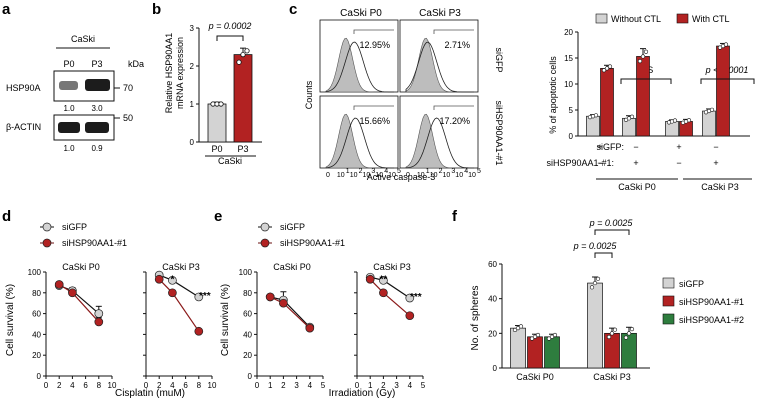  Describe the element at coordinates (69, 108) in the screenshot. I see `quant-hsp90a-p0: 1.0` at that location.